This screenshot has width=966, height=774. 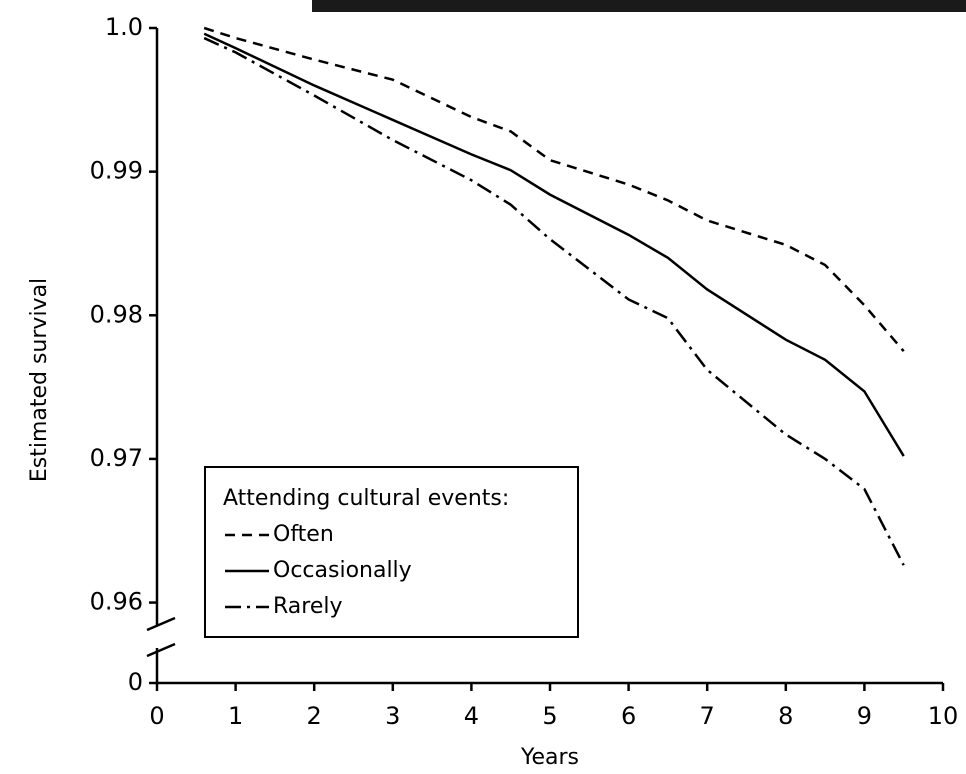 I want to click on legend-label: Occasionally, so click(x=342, y=570).